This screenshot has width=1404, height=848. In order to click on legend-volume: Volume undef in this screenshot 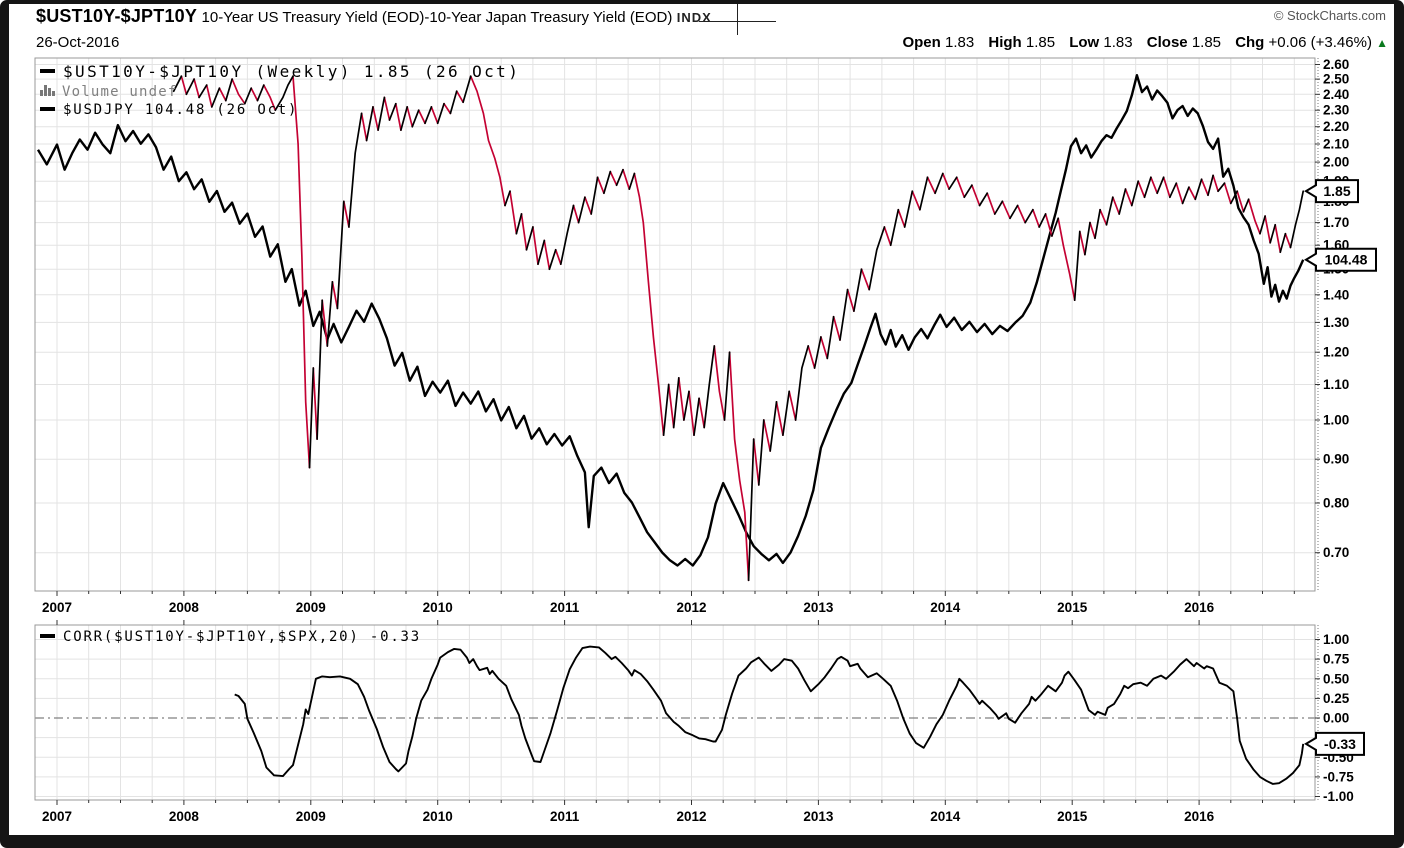, I will do `click(109, 92)`.